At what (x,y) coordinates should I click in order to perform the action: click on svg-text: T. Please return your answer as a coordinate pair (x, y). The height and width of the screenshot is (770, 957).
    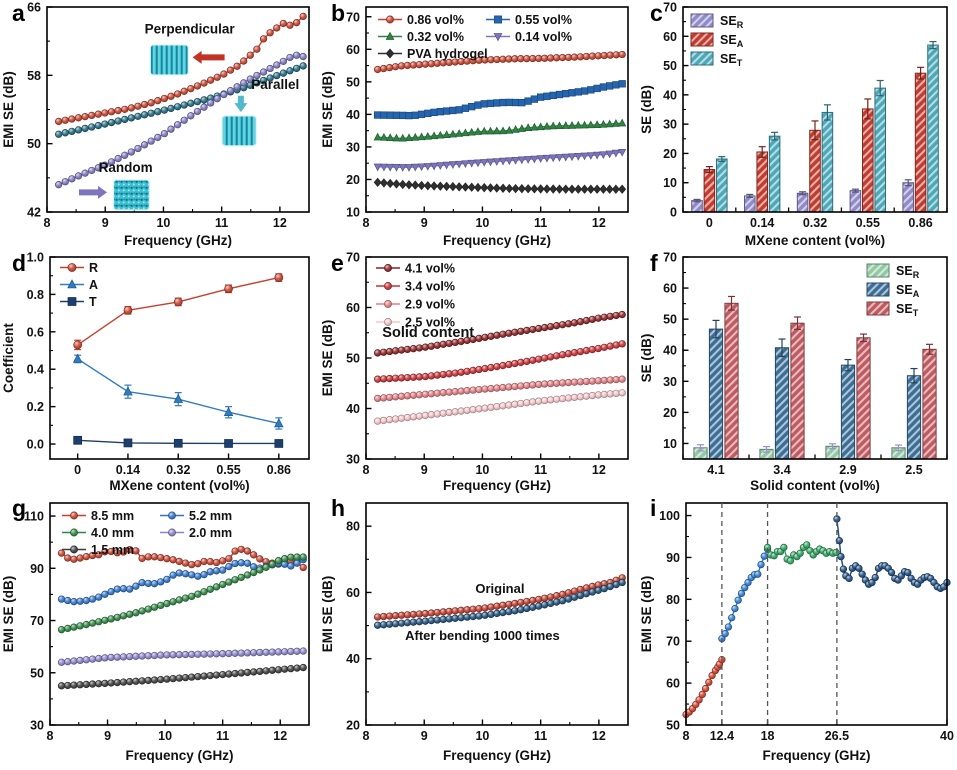
    Looking at the image, I should click on (93, 302).